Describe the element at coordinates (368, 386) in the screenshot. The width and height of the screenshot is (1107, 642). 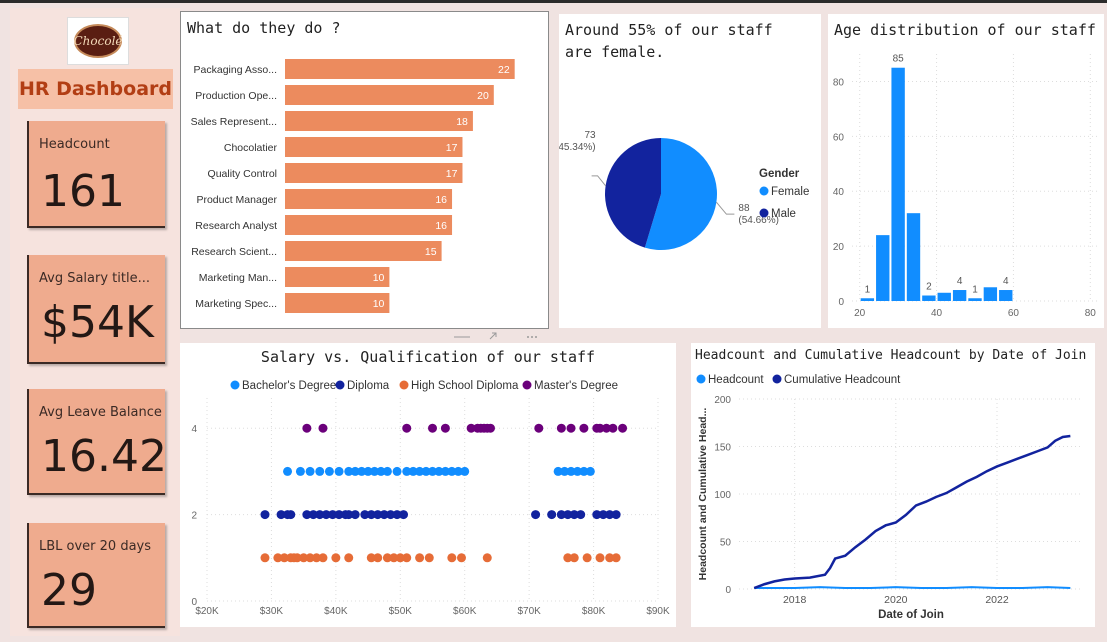
I see `scatter-legend-item: Diploma` at that location.